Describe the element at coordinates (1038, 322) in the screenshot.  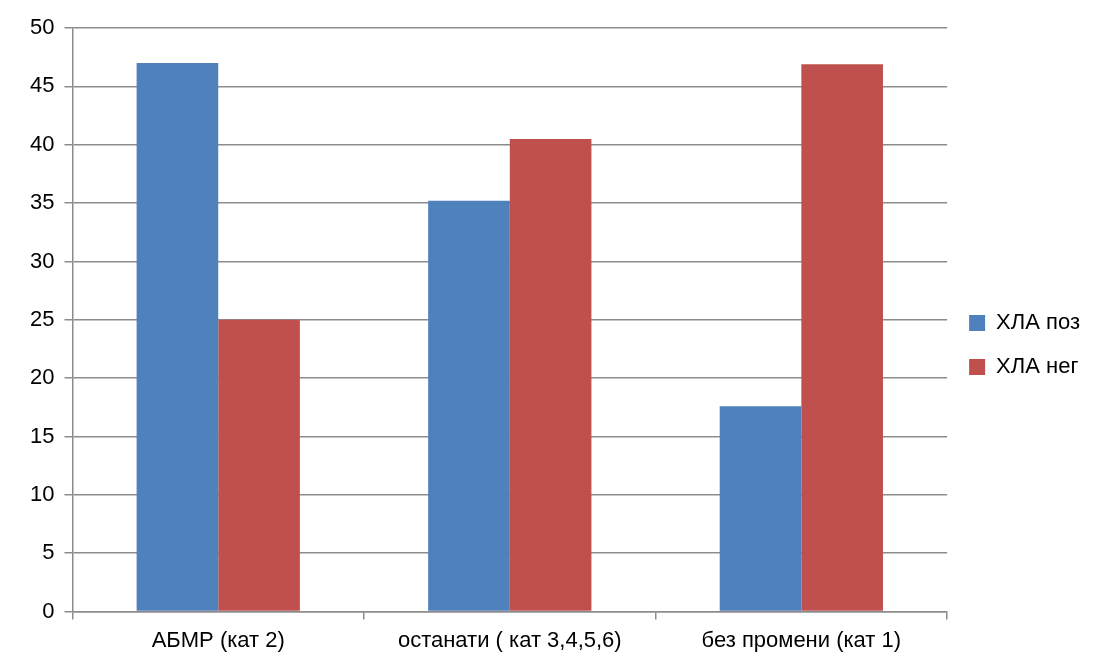
I see `legend-label: ХЛА поз` at that location.